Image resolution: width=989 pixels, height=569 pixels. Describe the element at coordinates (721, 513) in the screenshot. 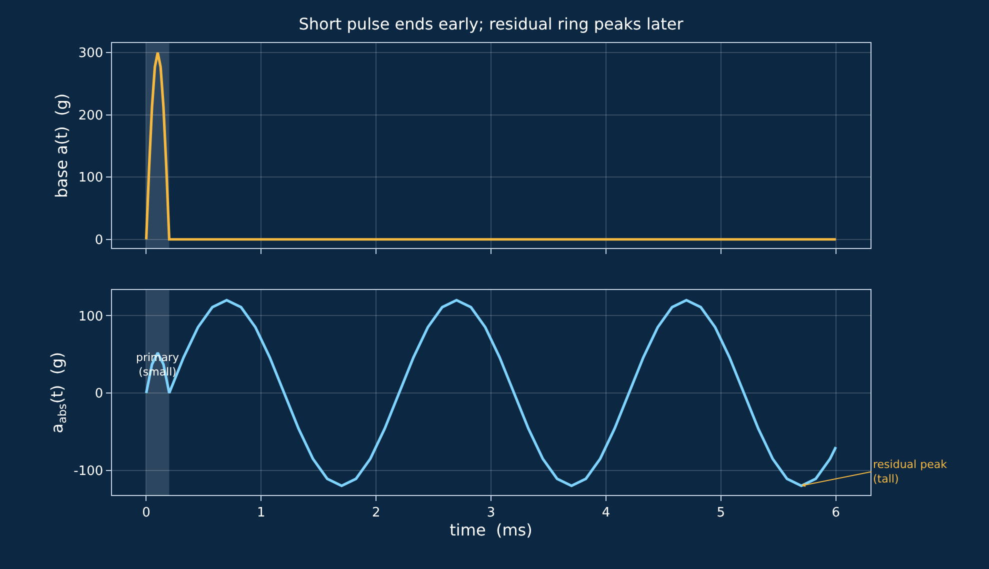

I see `x-tick-label: 5` at that location.